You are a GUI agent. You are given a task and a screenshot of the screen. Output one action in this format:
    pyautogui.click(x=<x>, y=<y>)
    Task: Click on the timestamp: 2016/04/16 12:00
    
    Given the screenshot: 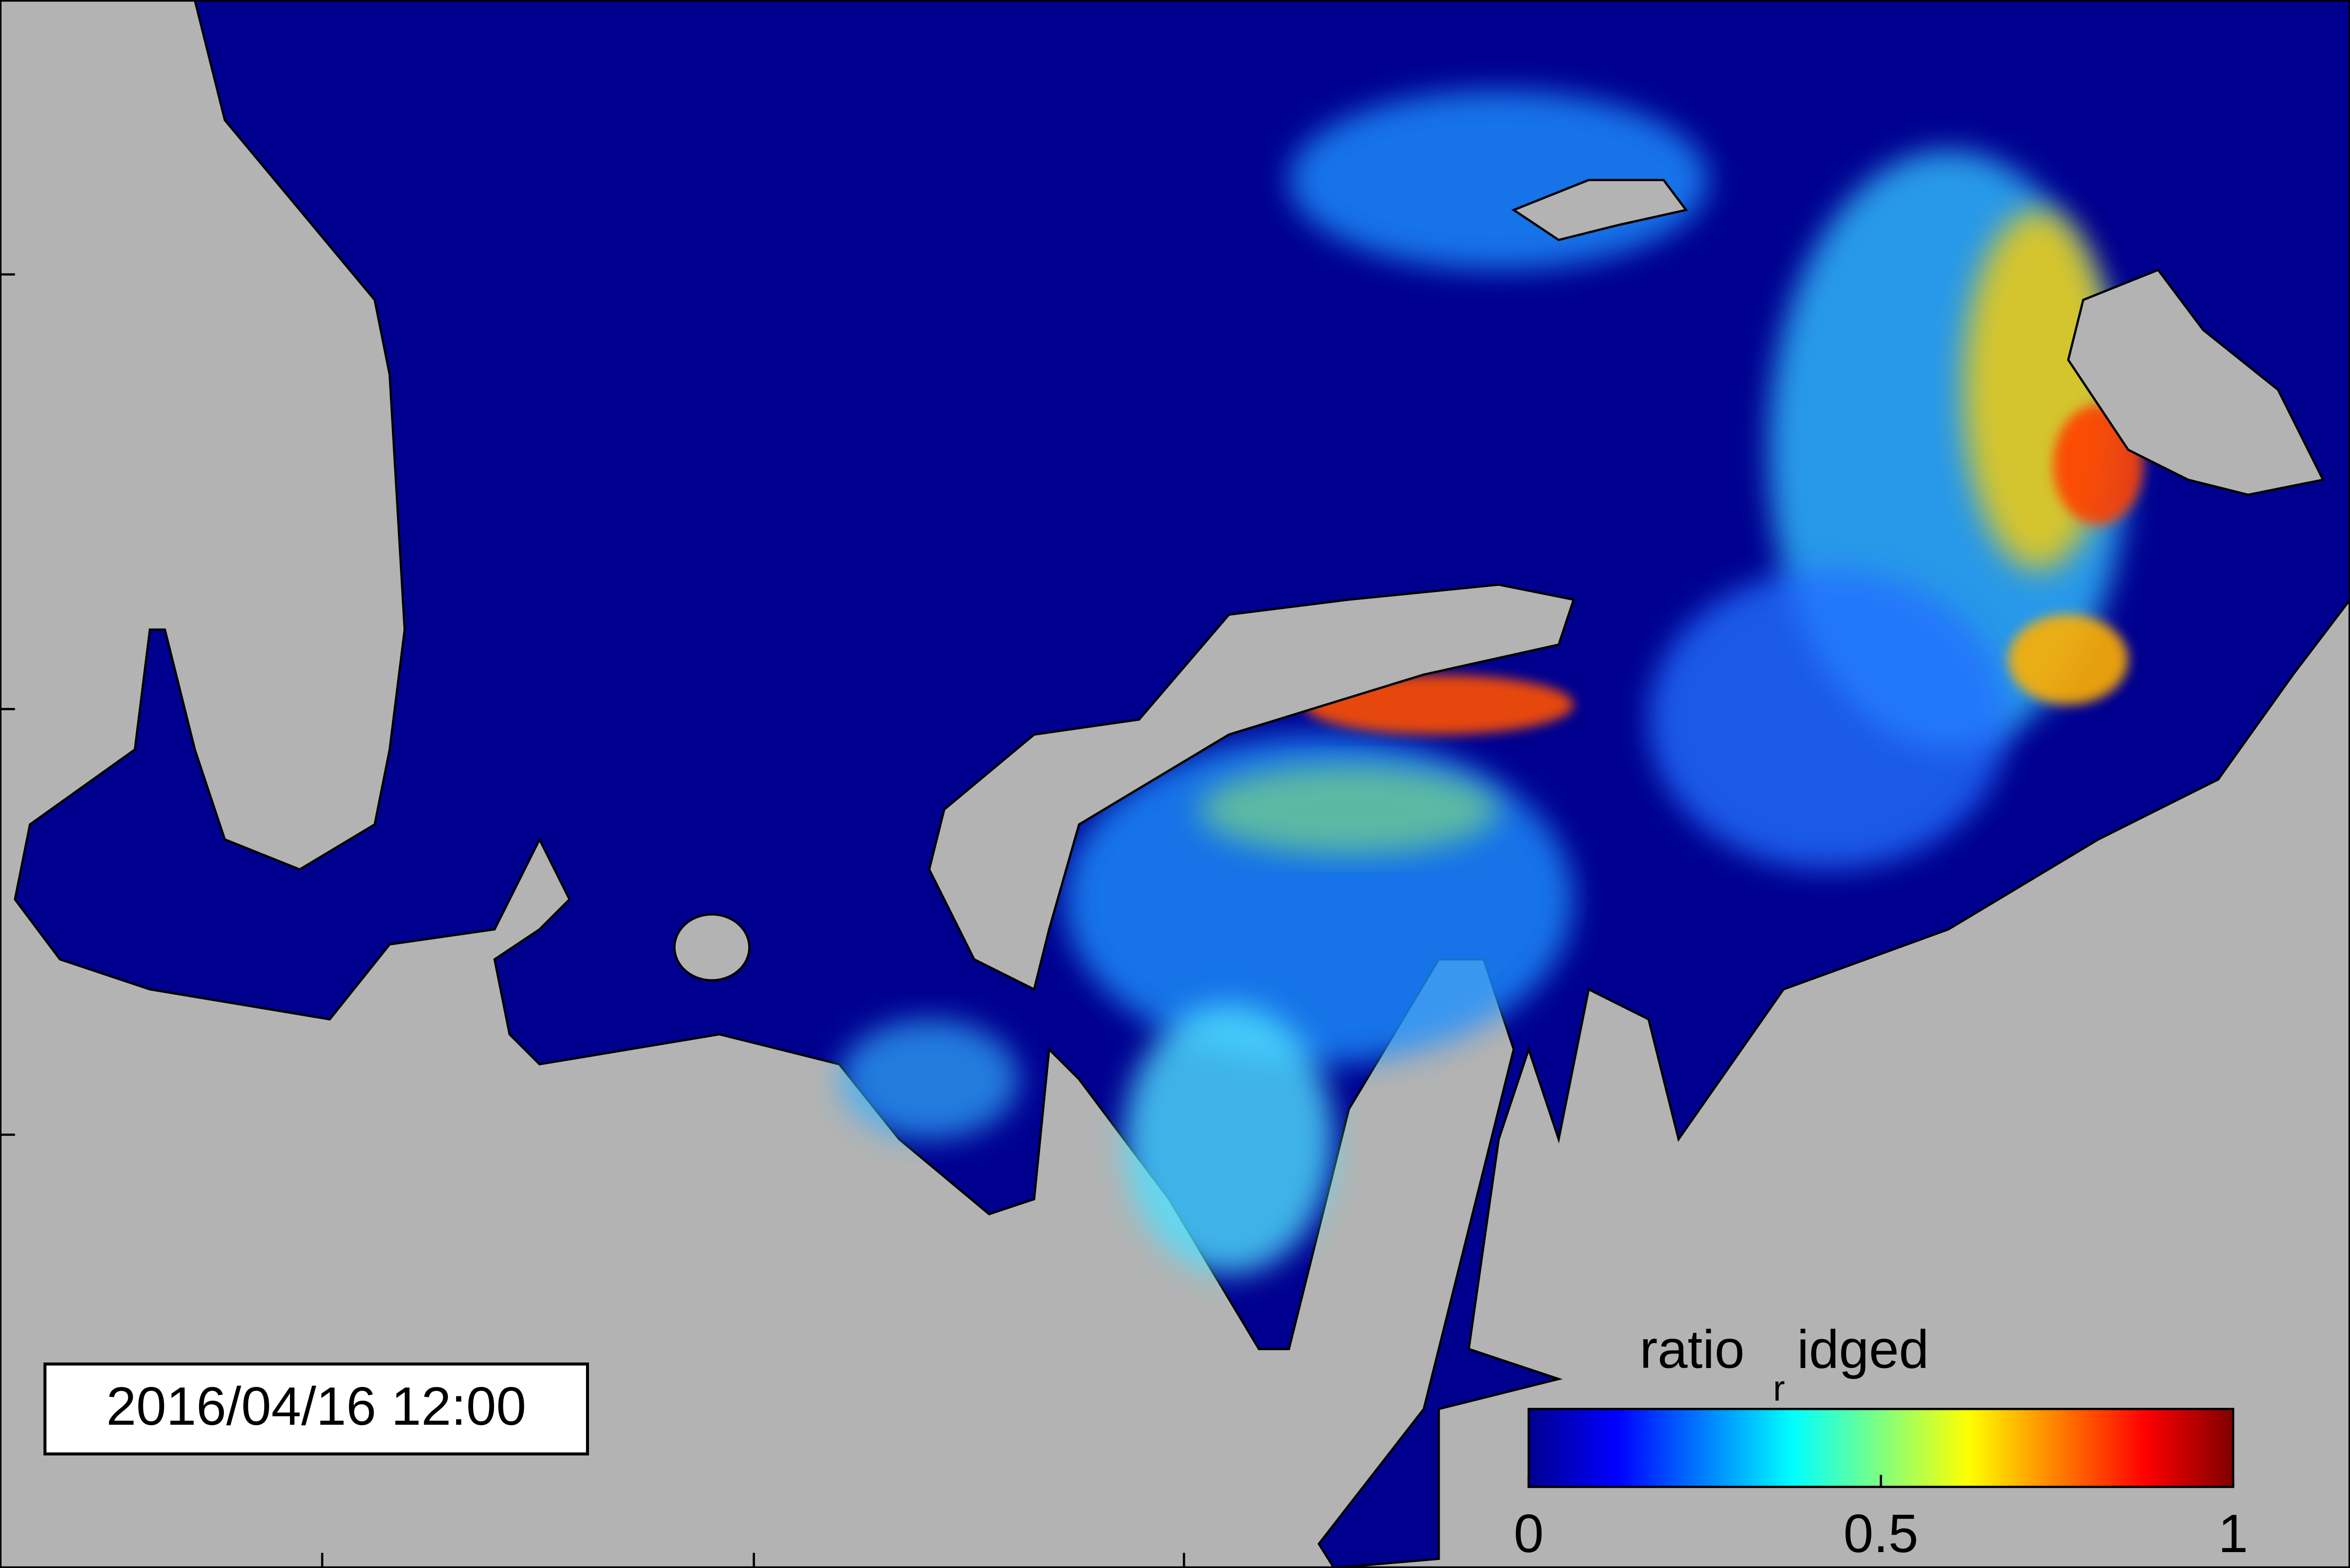 What is the action you would take?
    pyautogui.click(x=316, y=1406)
    